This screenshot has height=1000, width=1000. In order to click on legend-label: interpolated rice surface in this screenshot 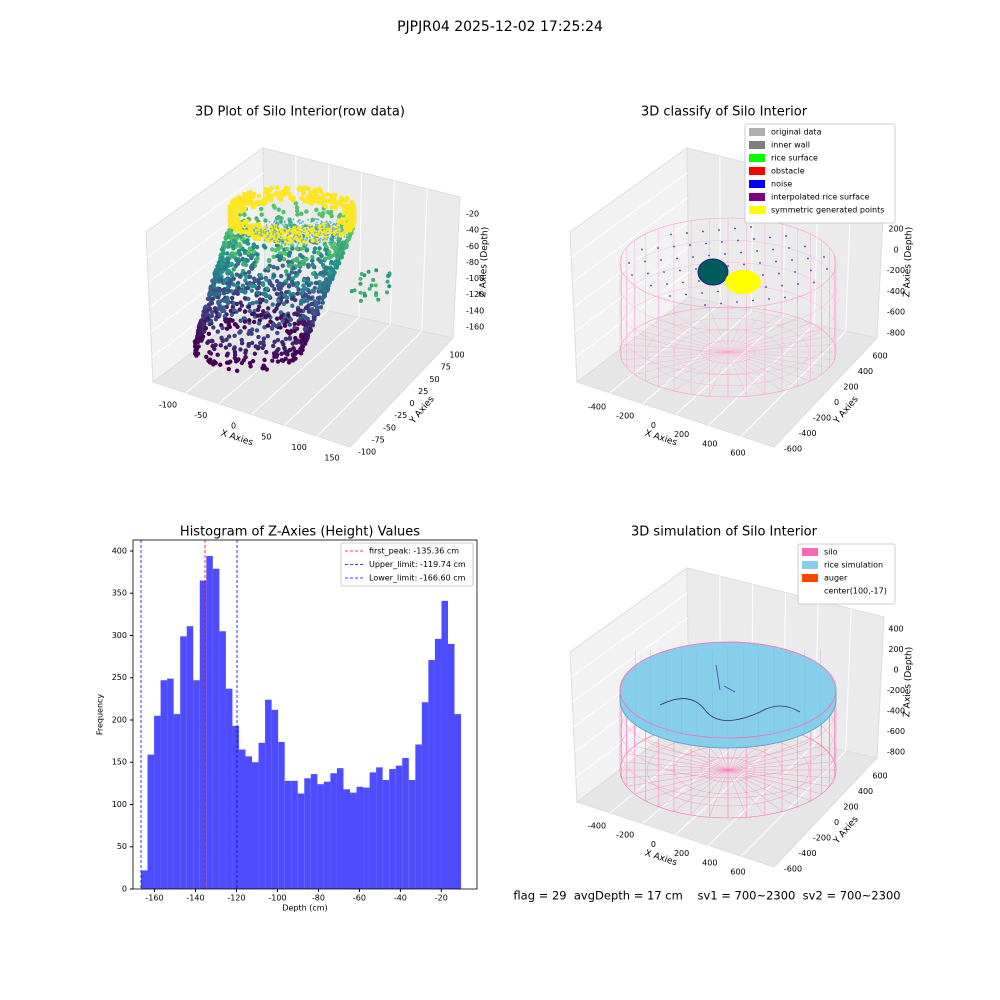, I will do `click(820, 197)`.